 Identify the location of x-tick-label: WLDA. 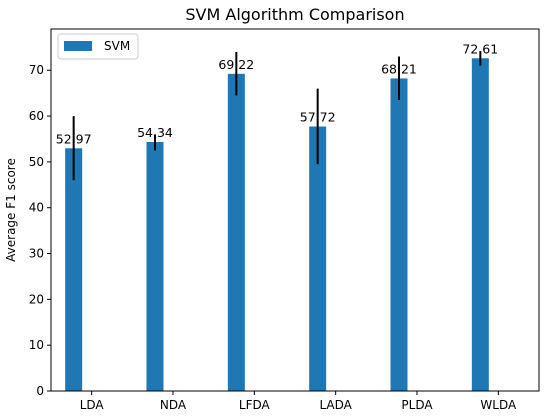
(498, 405).